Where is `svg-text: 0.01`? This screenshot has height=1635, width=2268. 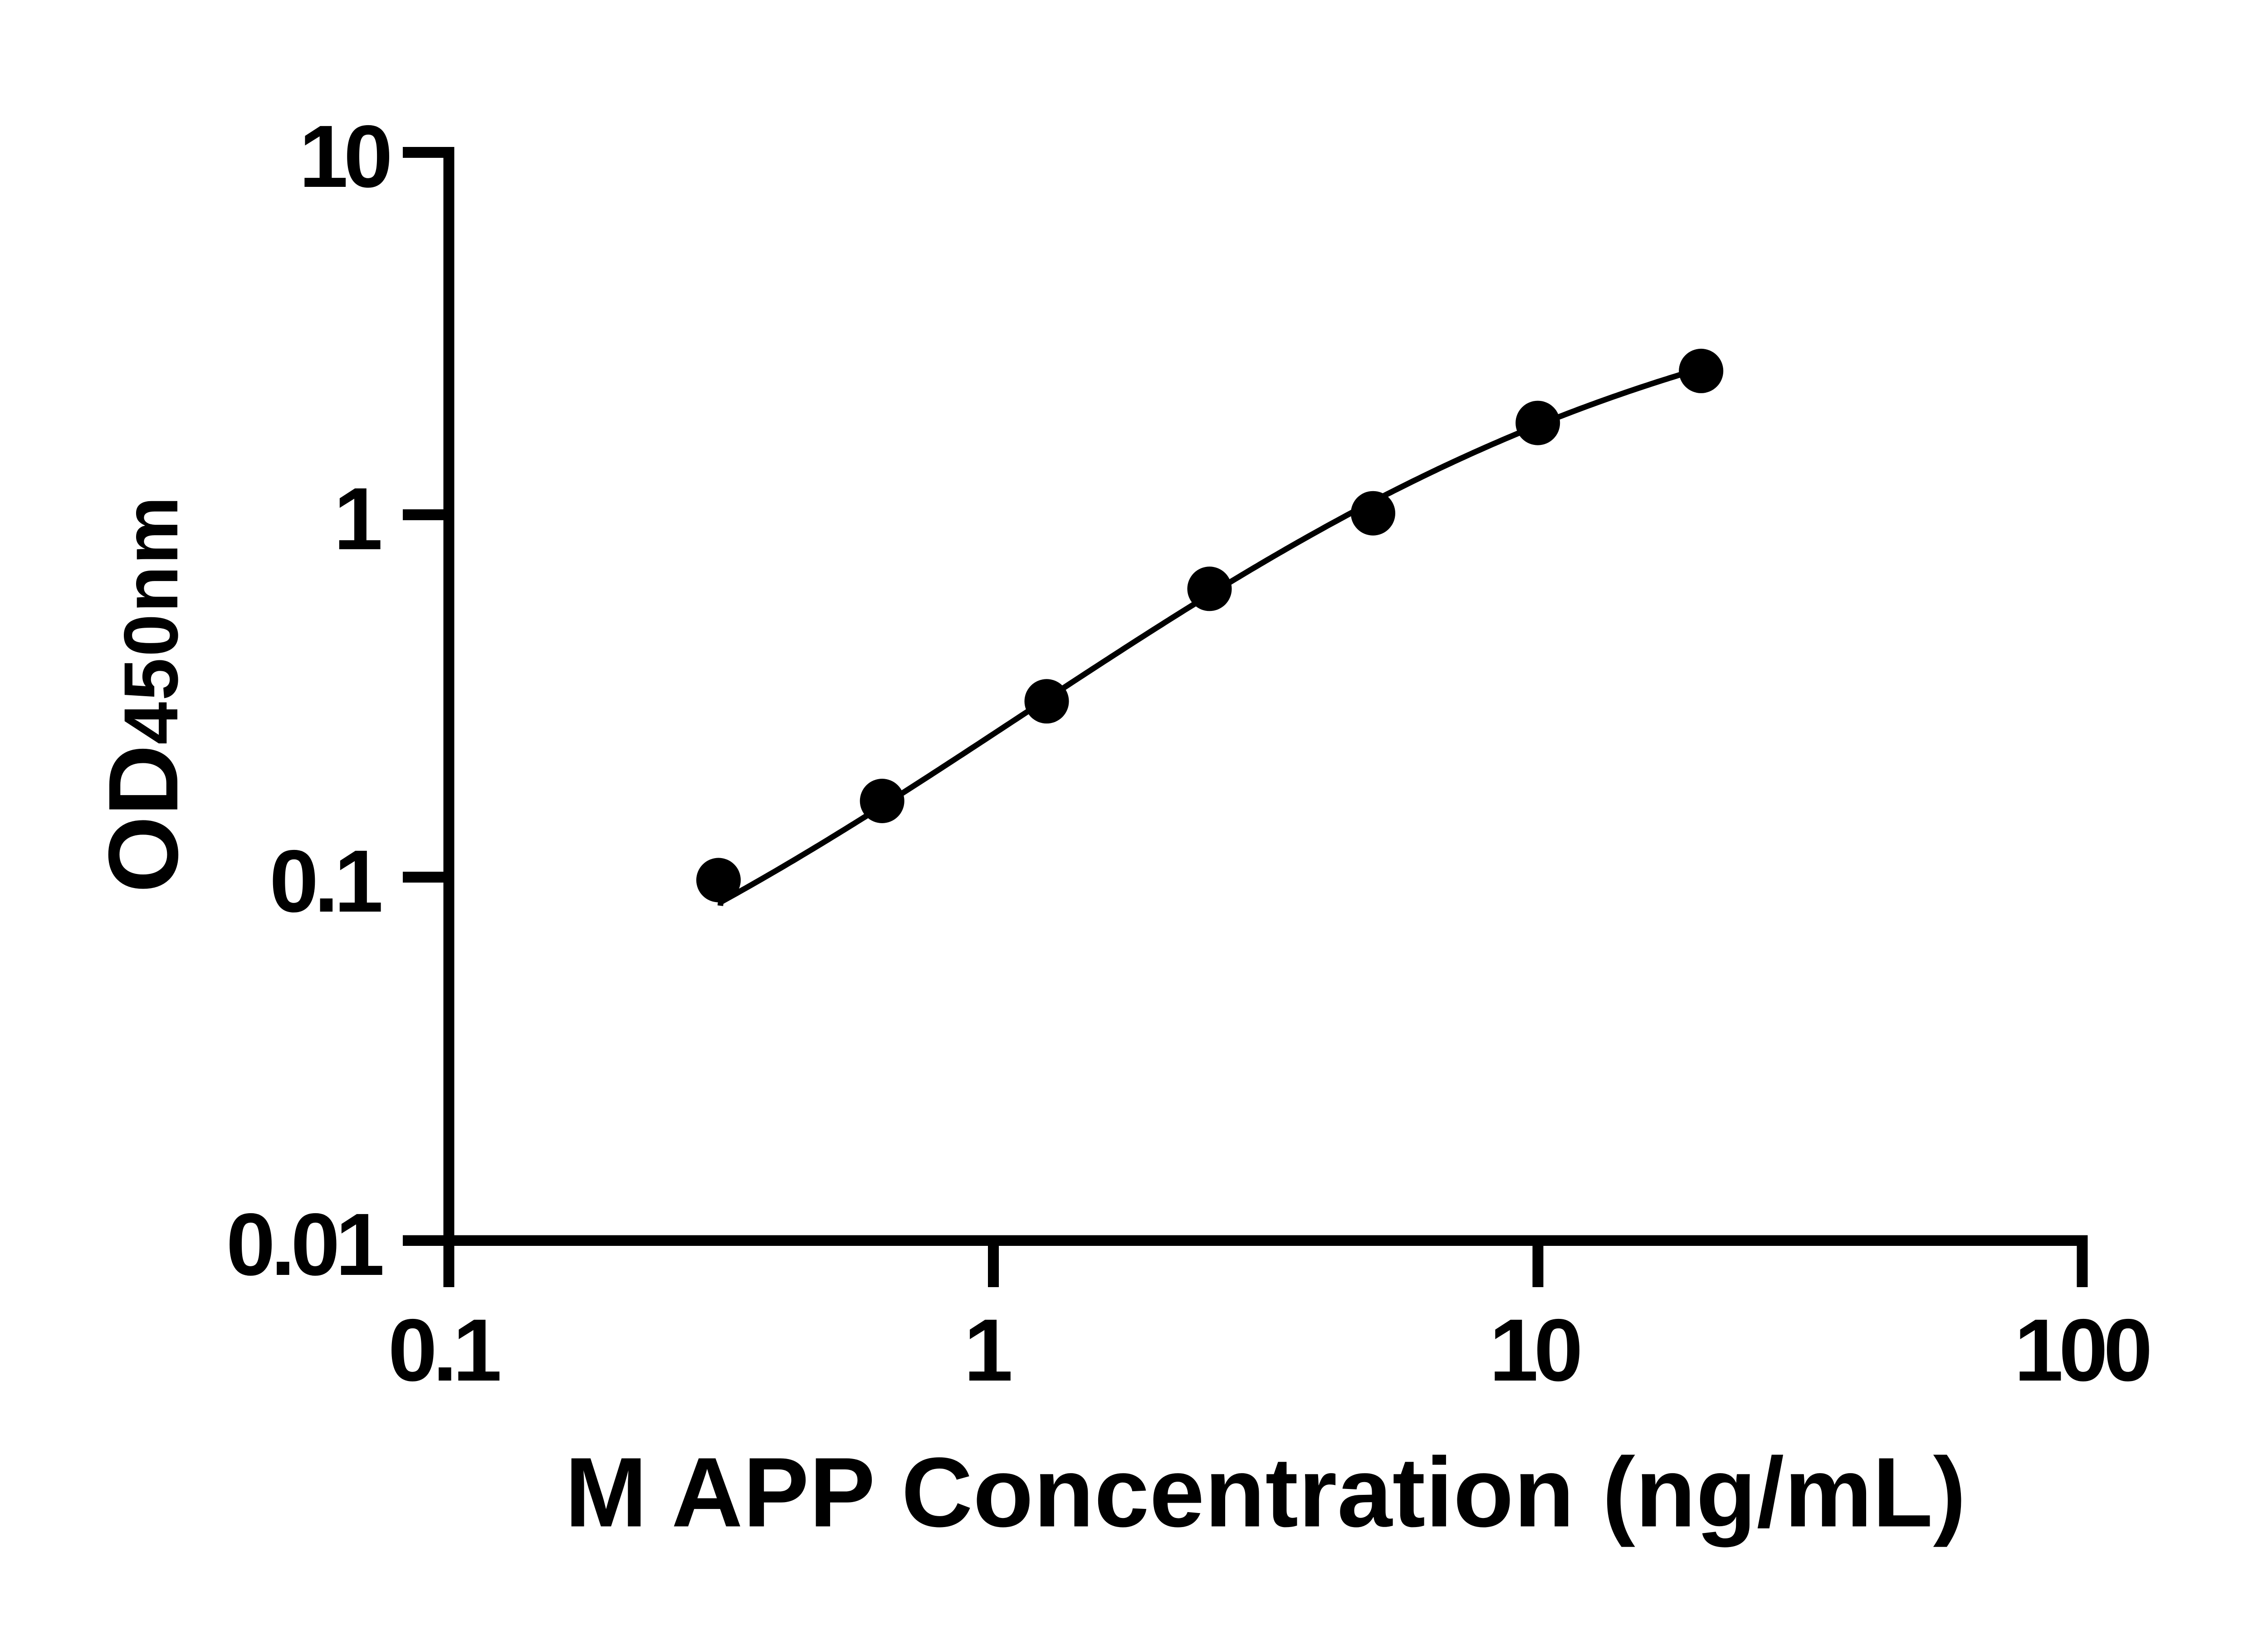
svg-text: 0.01 is located at coordinates (304, 1245).